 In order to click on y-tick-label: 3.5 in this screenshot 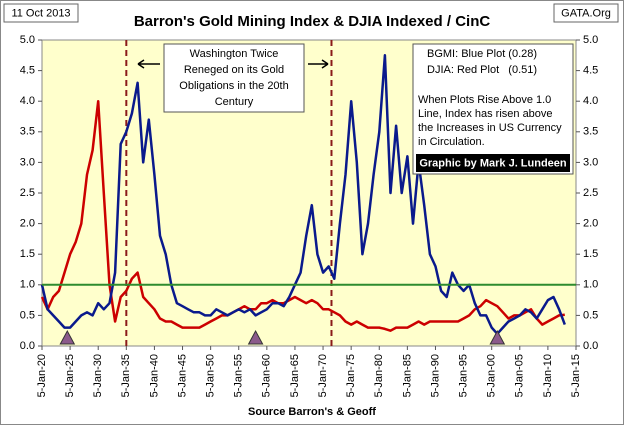, I will do `click(27, 132)`.